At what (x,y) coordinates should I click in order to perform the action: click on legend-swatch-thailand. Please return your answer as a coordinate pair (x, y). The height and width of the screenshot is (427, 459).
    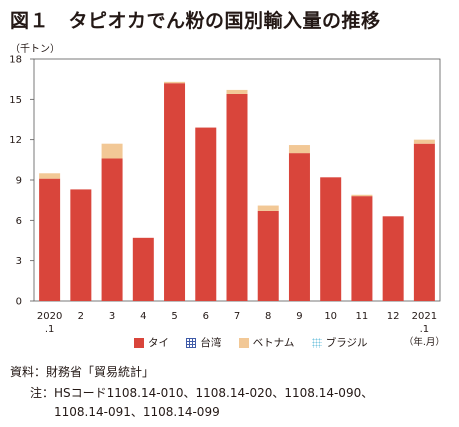
    Looking at the image, I should click on (139, 342).